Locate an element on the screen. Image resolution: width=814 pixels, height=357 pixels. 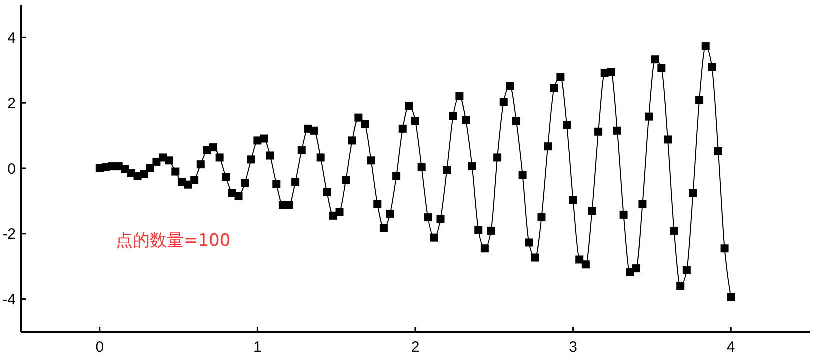
y-tick-label: -4 is located at coordinates (9, 300).